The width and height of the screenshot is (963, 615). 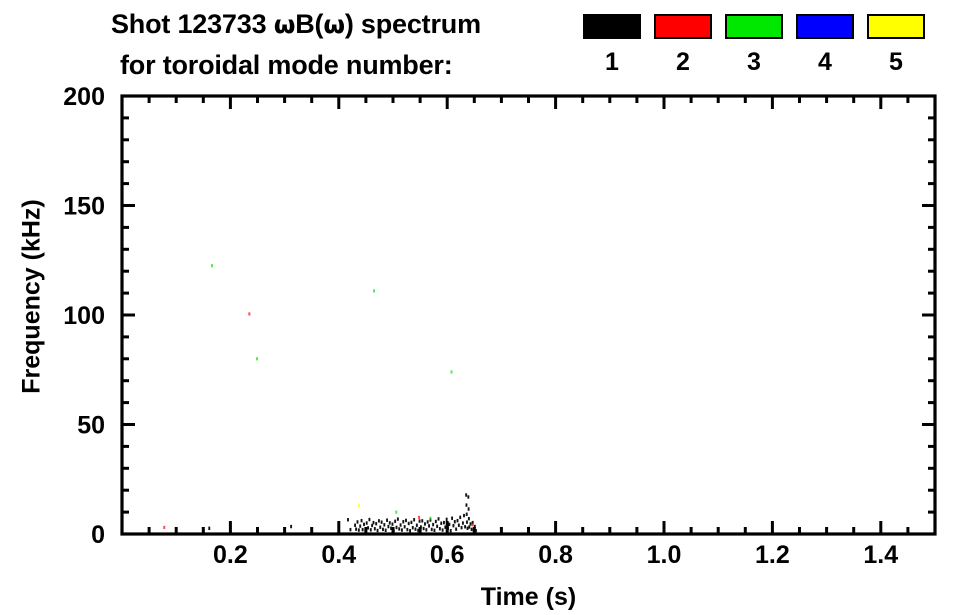 What do you see at coordinates (896, 62) in the screenshot?
I see `legend-label-mode-5: 5` at bounding box center [896, 62].